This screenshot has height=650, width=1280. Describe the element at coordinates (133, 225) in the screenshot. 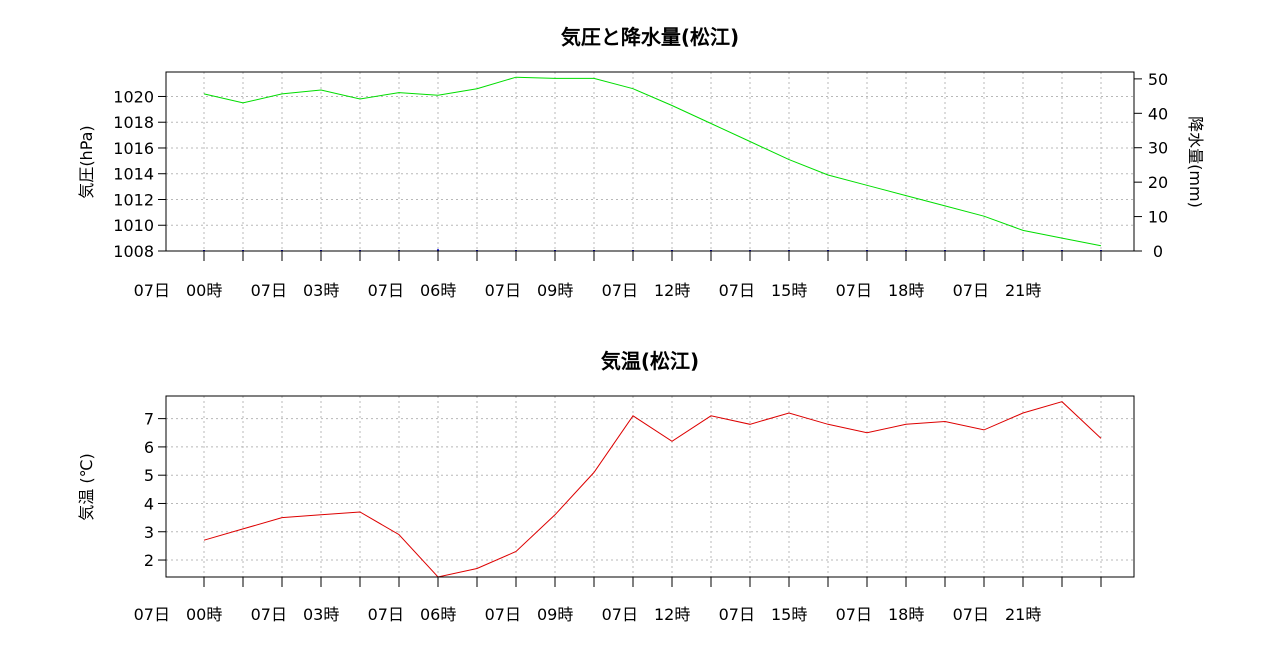

I see `y-tick-label: 1010` at that location.